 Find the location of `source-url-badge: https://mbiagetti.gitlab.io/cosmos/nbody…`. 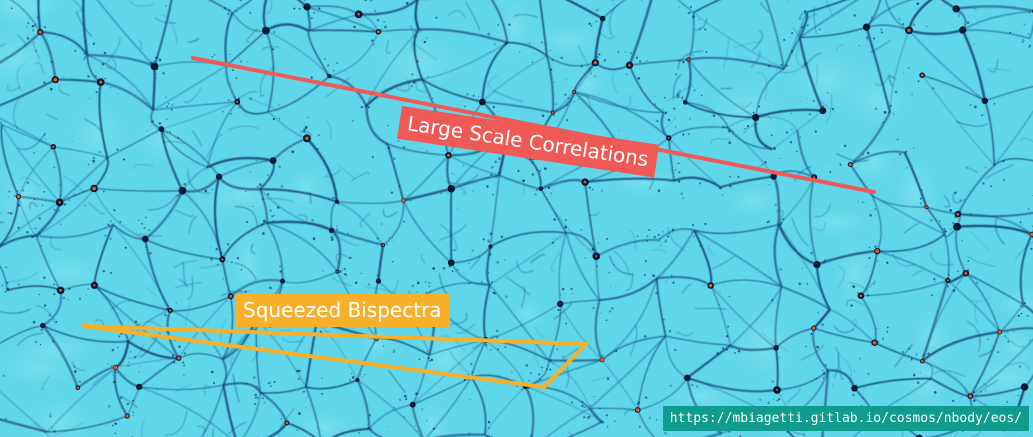

source-url-badge: https://mbiagetti.gitlab.io/cosmos/nbody… is located at coordinates (845, 418).